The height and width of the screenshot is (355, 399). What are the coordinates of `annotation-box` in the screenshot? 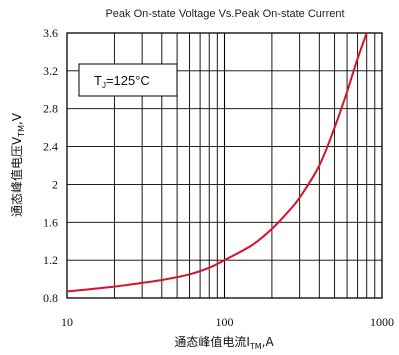 It's located at (128, 80).